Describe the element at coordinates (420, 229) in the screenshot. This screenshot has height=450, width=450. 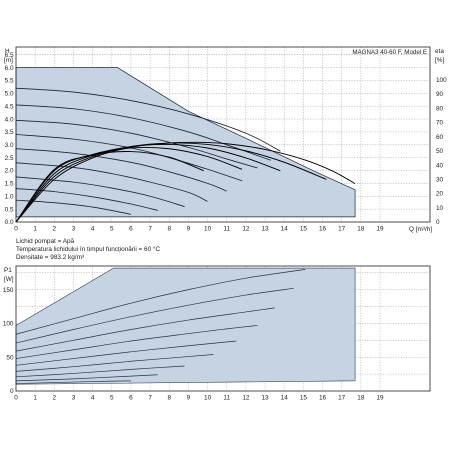
I see `flow-axis-label: Q [m³/h]` at that location.